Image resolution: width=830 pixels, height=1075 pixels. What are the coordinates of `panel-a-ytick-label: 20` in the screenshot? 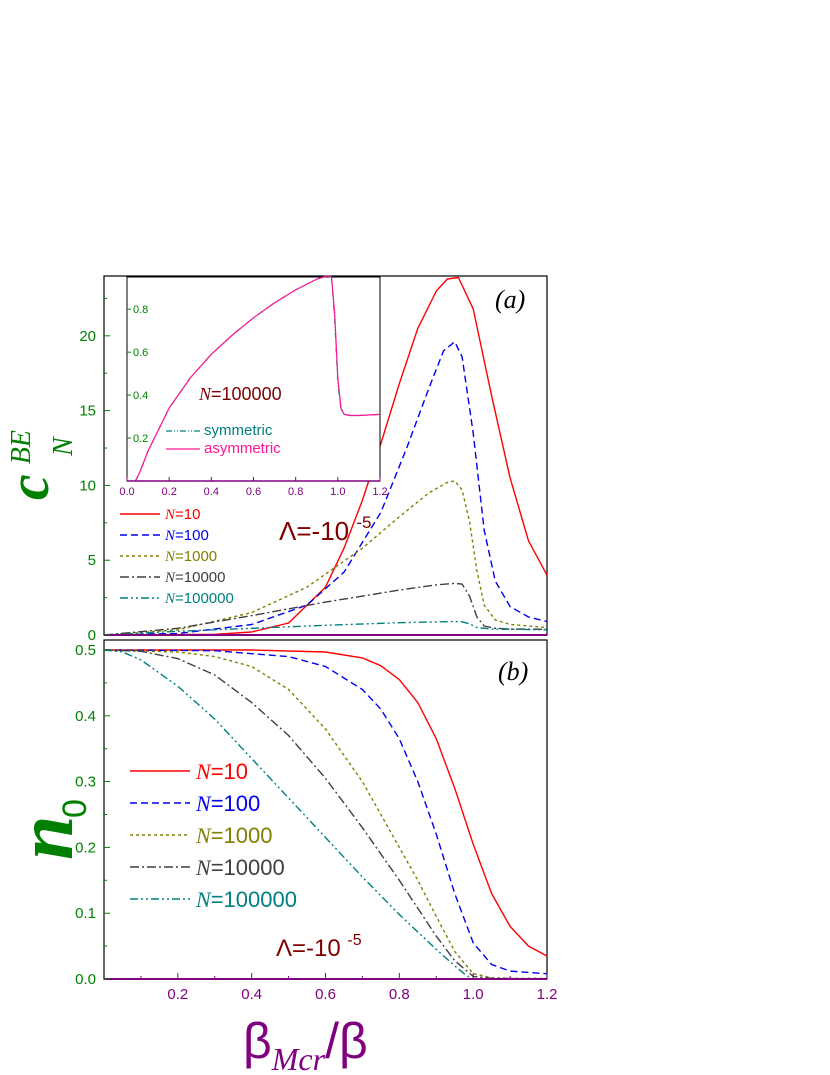 It's located at (87, 336).